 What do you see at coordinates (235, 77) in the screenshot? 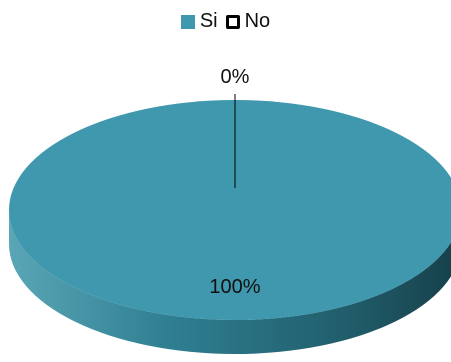
I see `data-label-no: 0%` at bounding box center [235, 77].